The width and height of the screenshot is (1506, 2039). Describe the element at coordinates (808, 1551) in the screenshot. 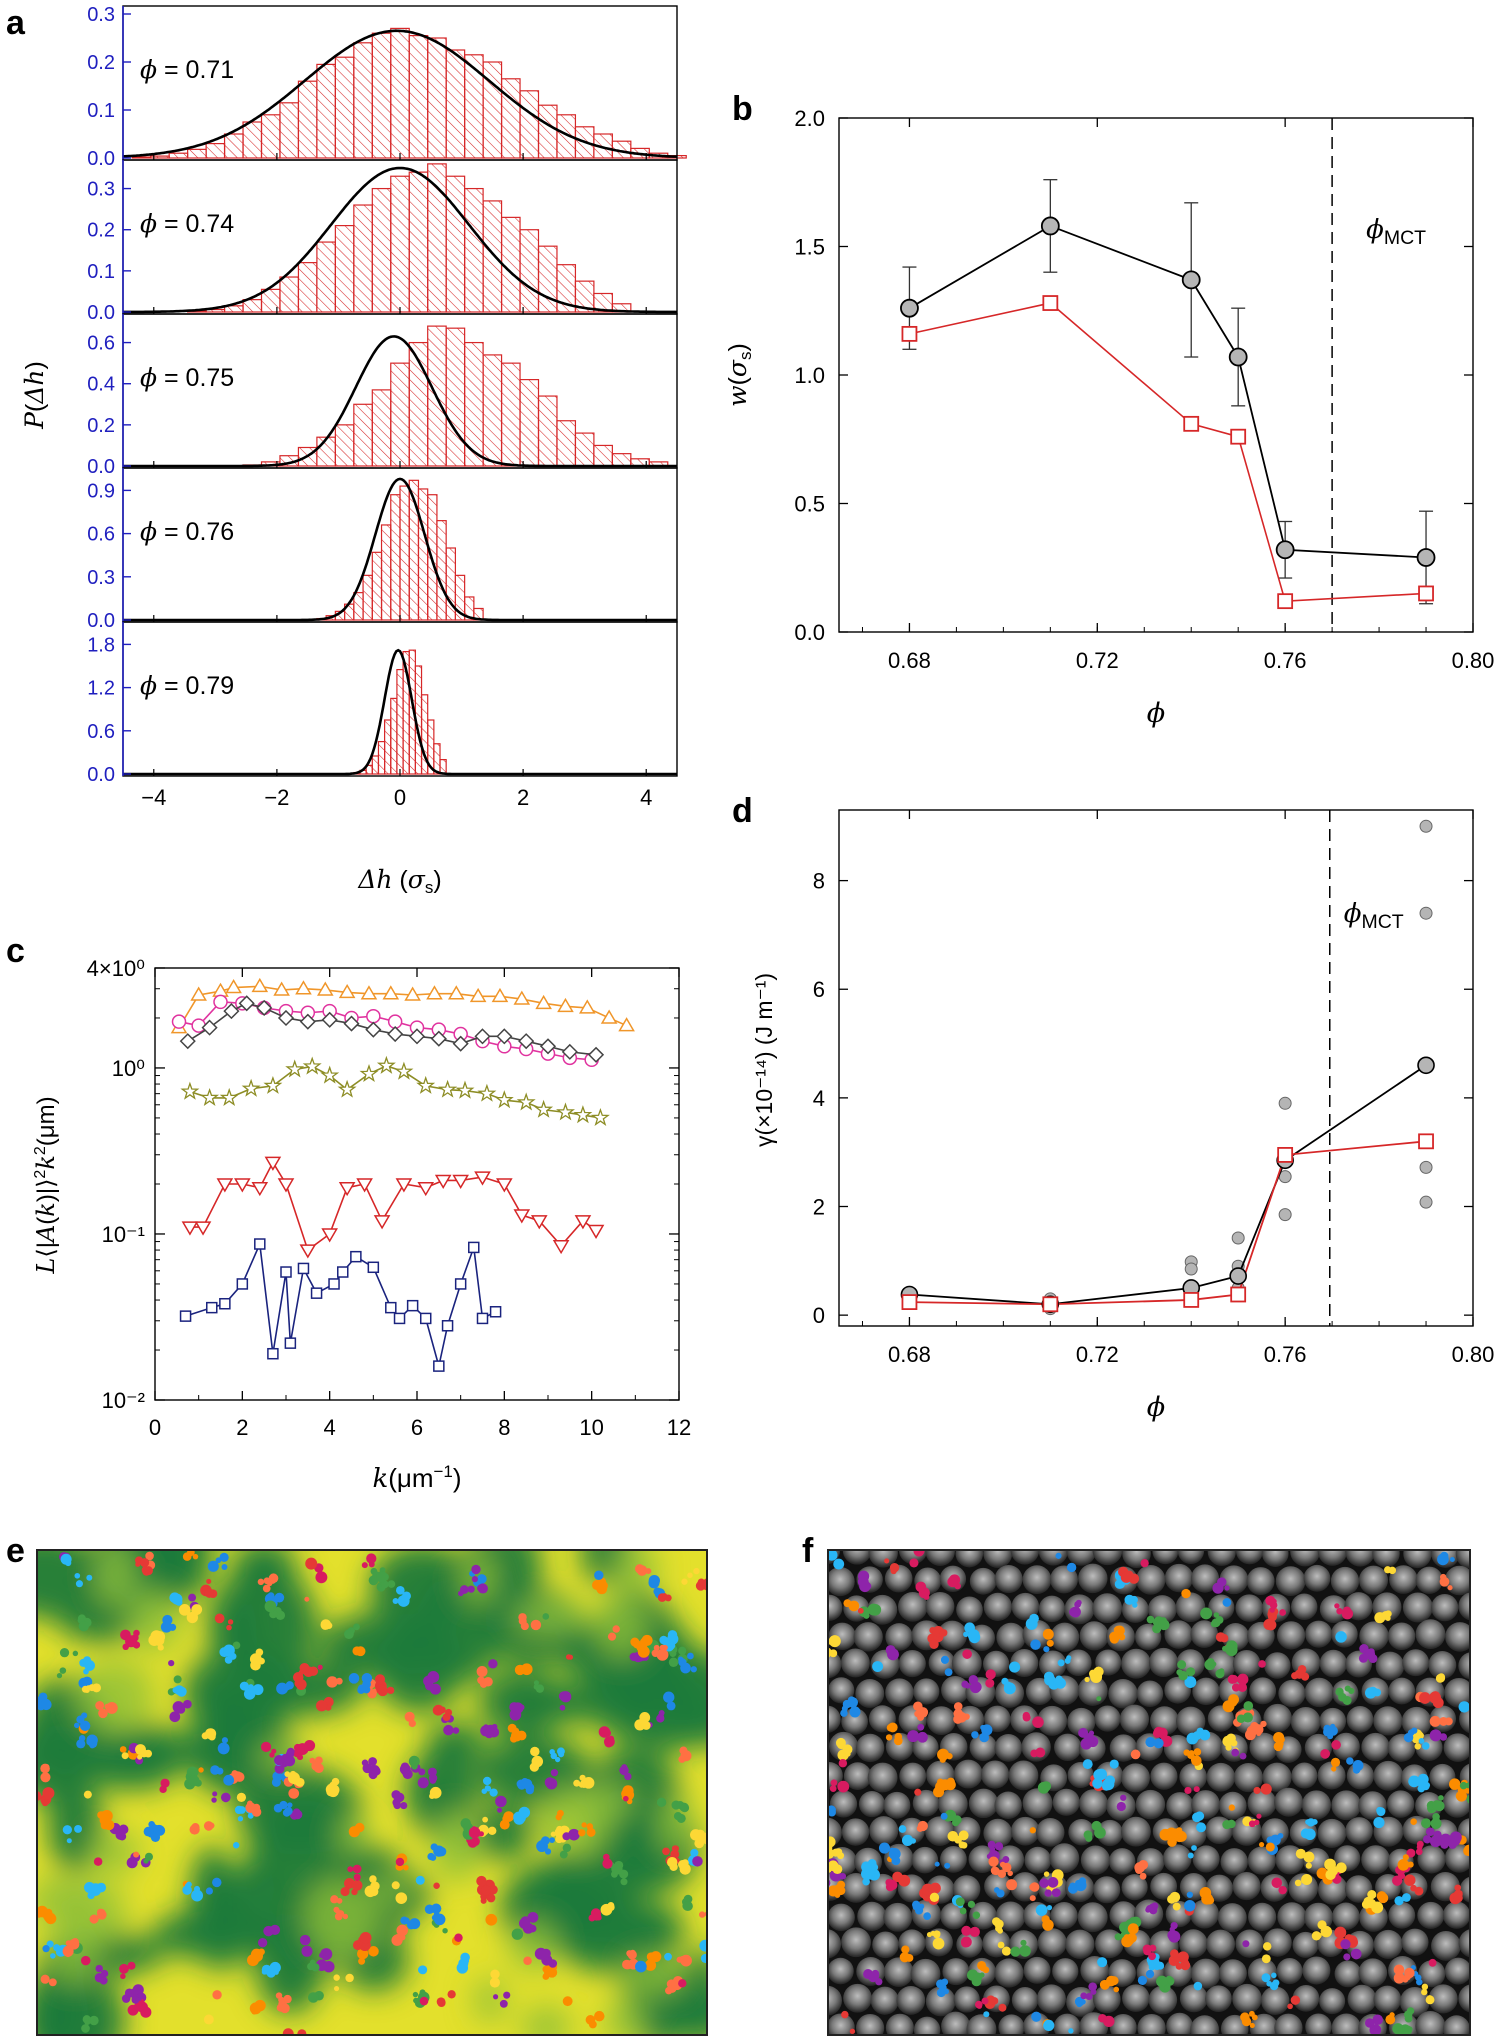

I see `panel-label-f: f` at that location.